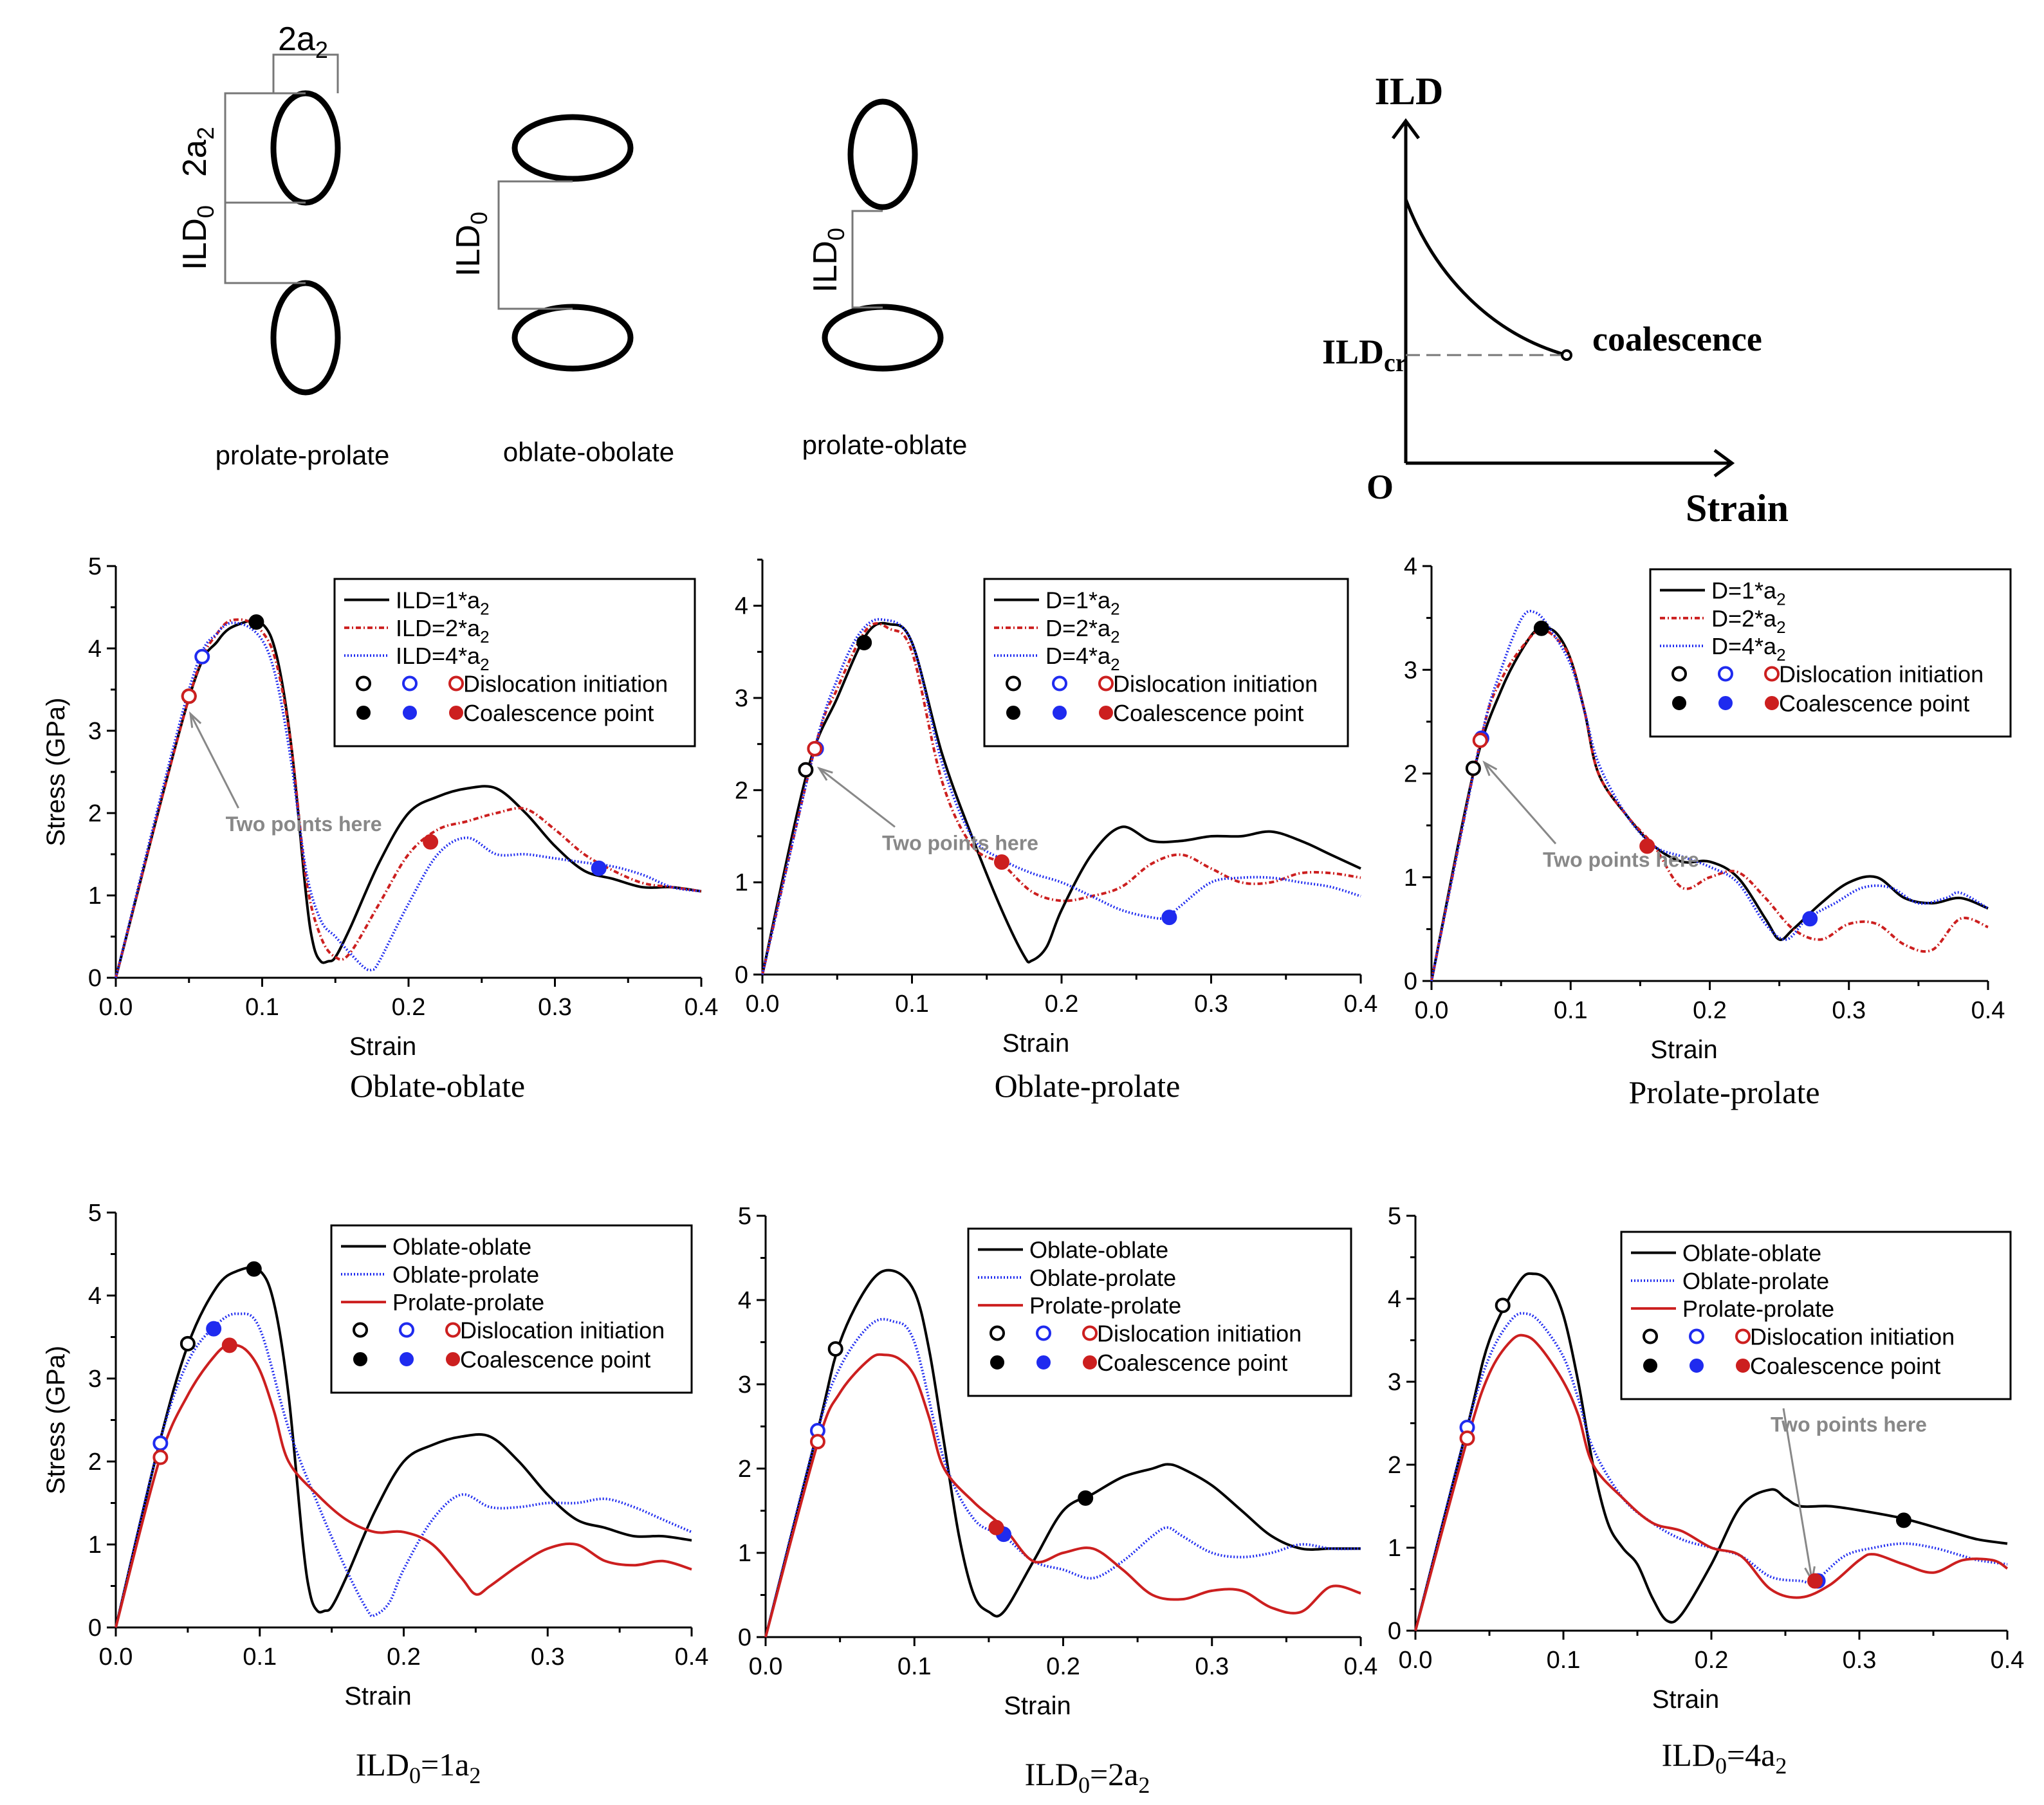 The width and height of the screenshot is (2044, 1805). Describe the element at coordinates (1725, 1758) in the screenshot. I see `caption-ild0-4a2: ILD0=4a2` at that location.